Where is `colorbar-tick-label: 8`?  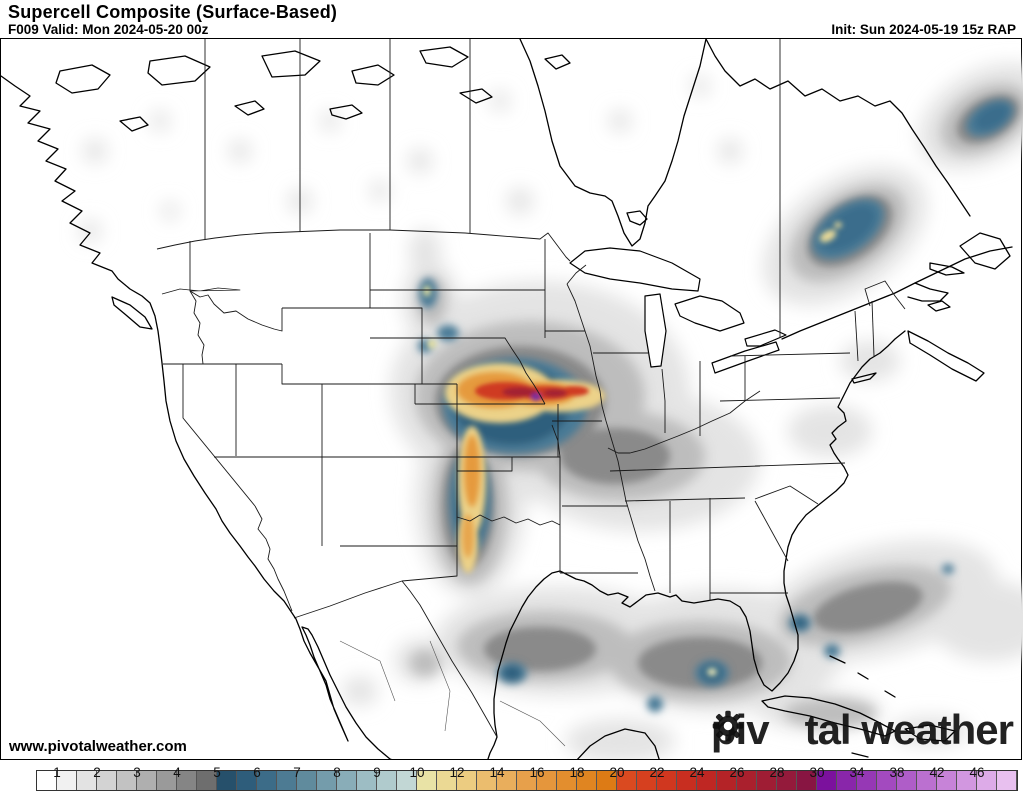
colorbar-tick-label: 8 is located at coordinates (337, 772).